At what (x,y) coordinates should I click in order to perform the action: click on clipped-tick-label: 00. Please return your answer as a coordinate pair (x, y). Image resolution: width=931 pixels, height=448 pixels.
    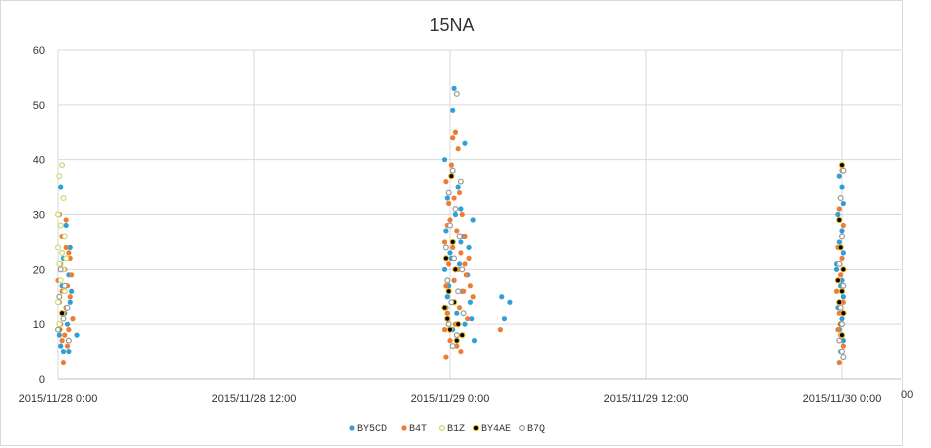
    Looking at the image, I should click on (907, 395).